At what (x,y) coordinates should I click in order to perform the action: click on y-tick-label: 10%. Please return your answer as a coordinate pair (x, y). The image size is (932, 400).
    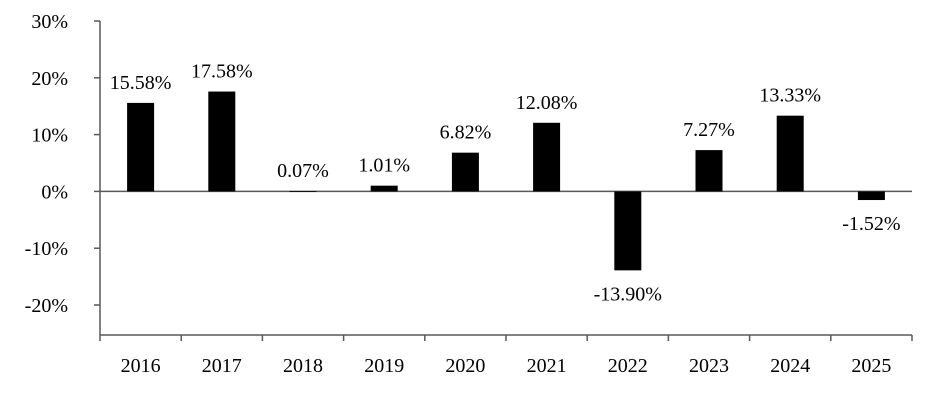
    Looking at the image, I should click on (49, 136).